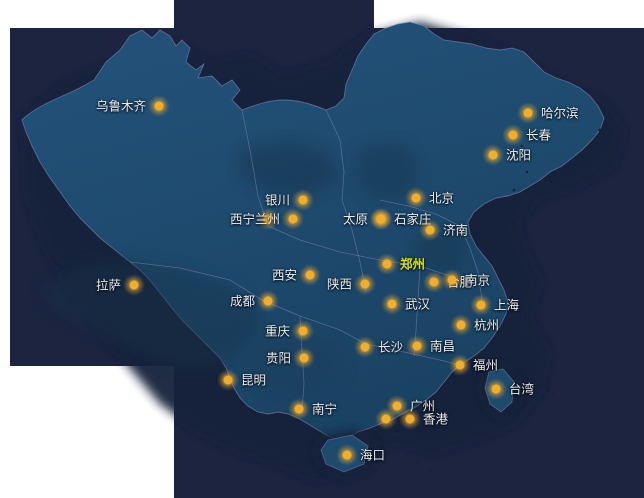  Describe the element at coordinates (456, 230) in the screenshot. I see `city-label-济南: 济南` at that location.